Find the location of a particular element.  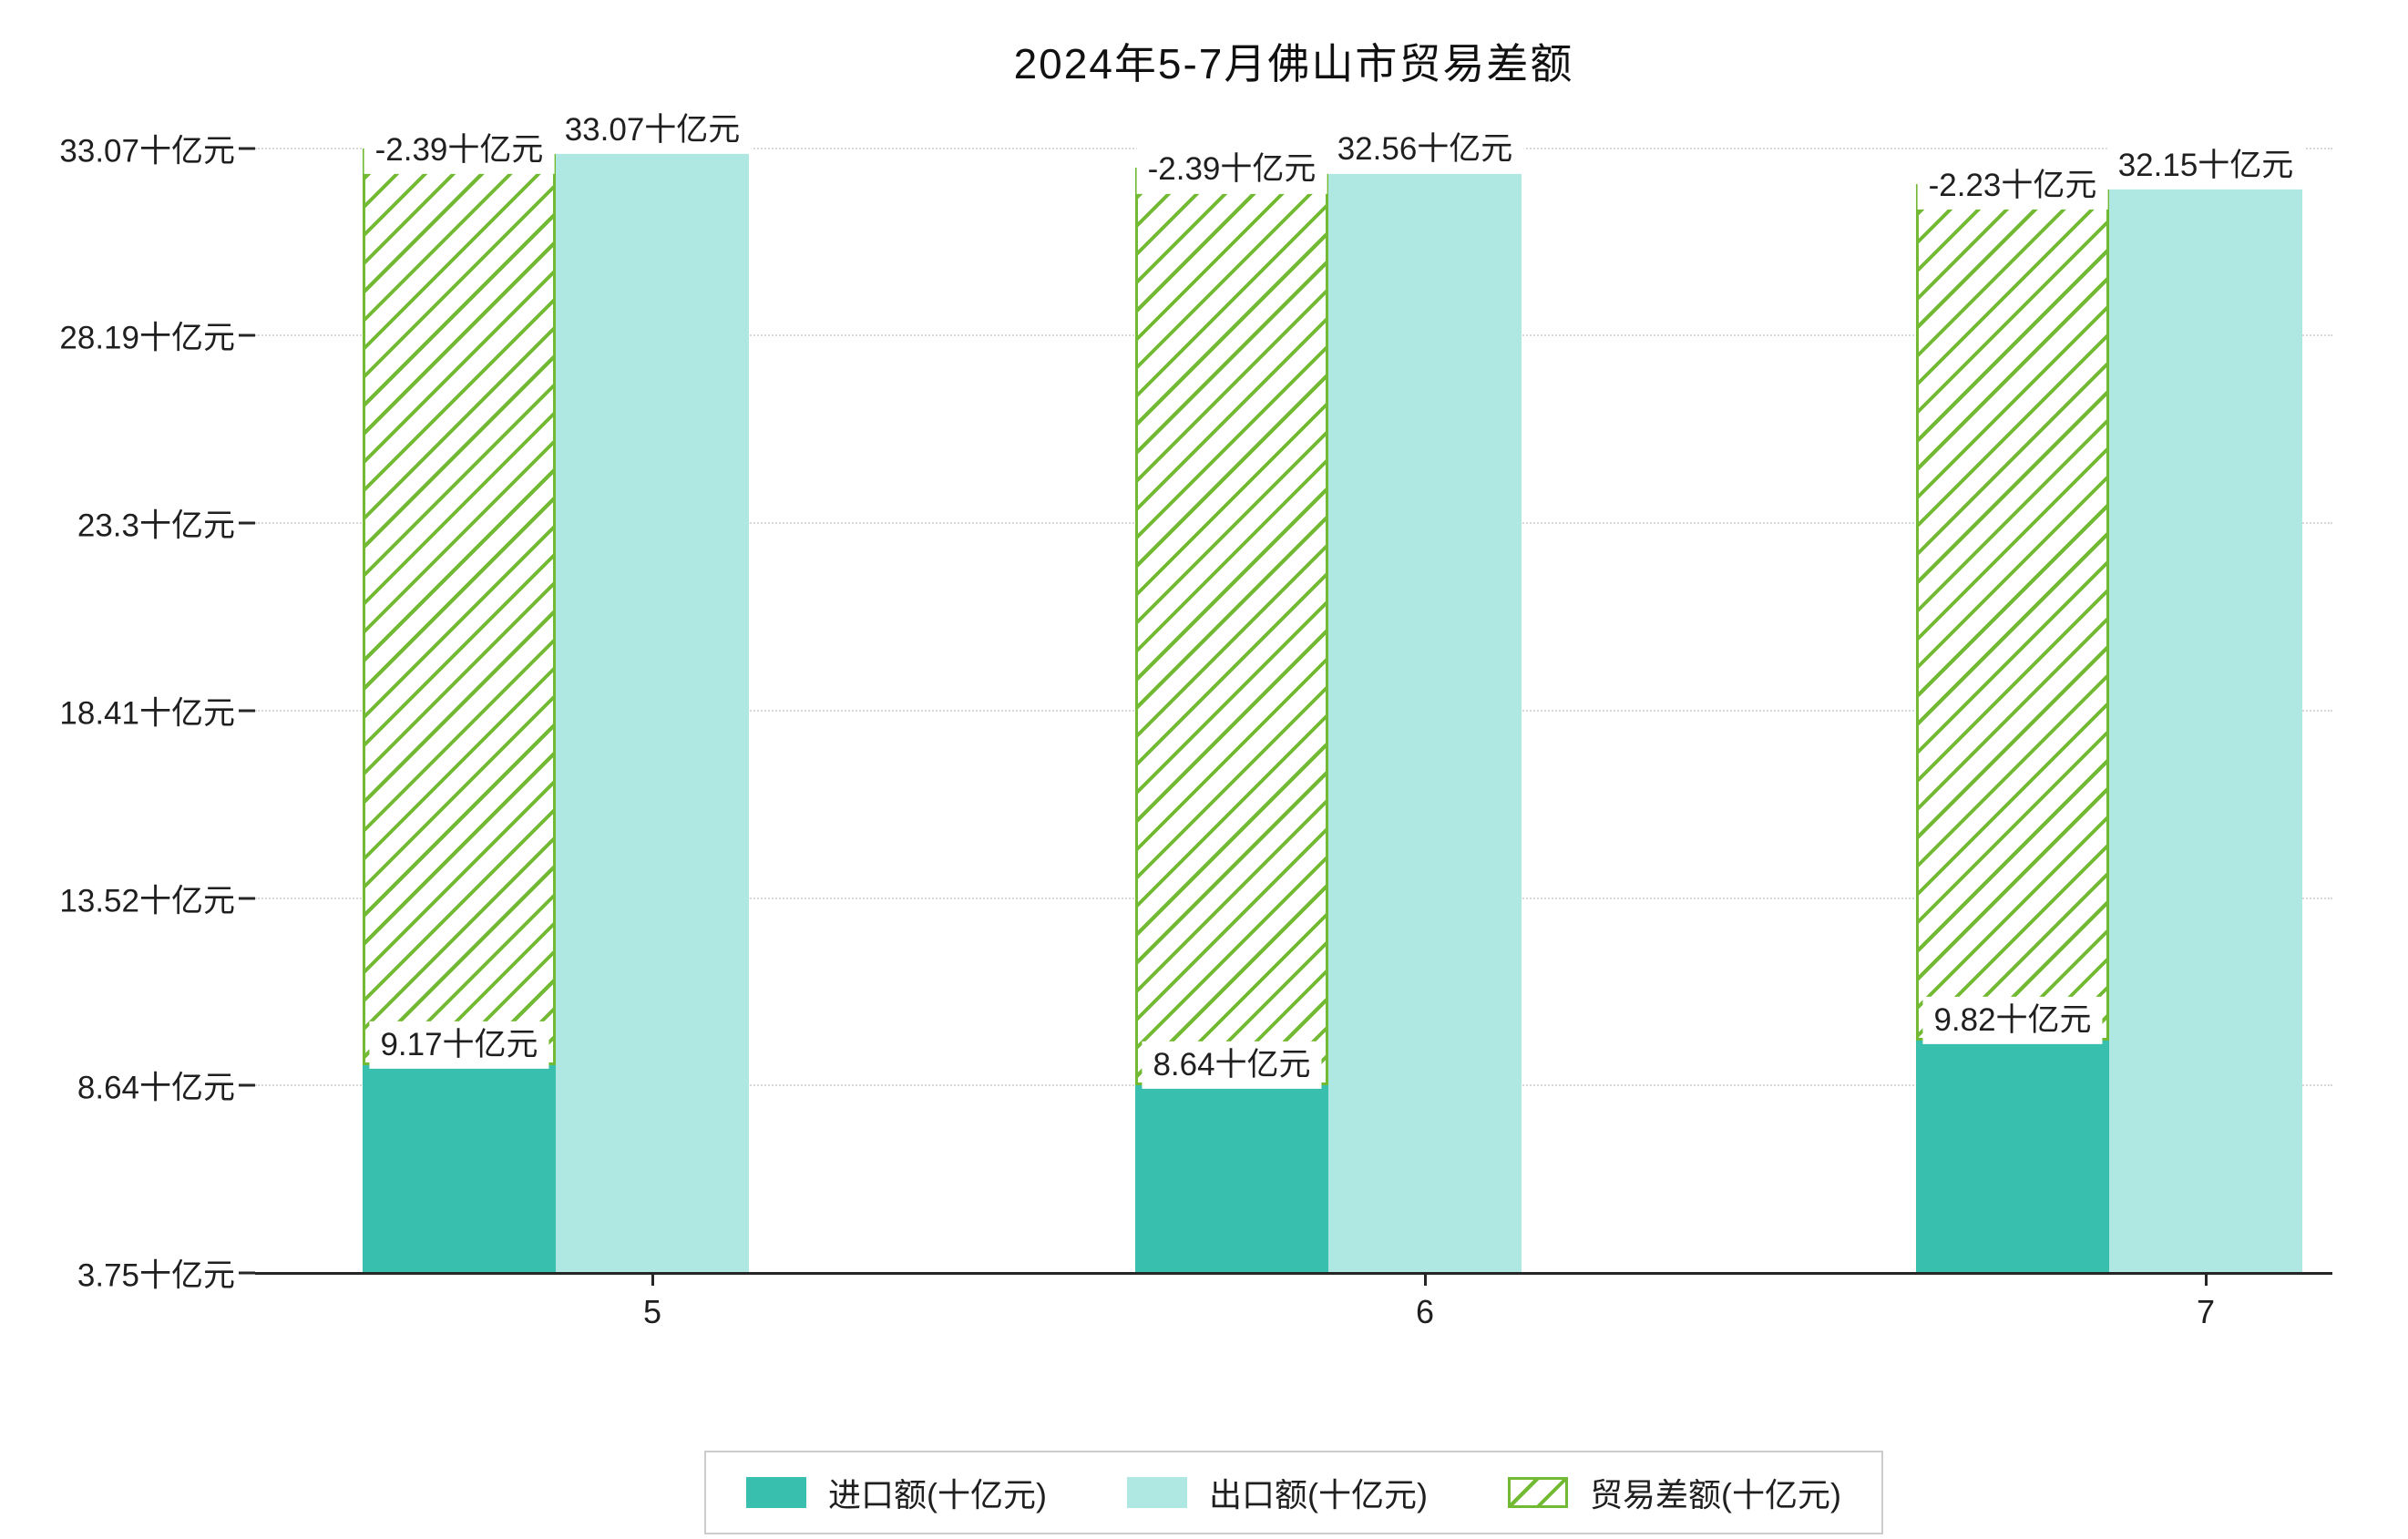

legend-label-export: 出口额(十亿元) is located at coordinates (1318, 1495).